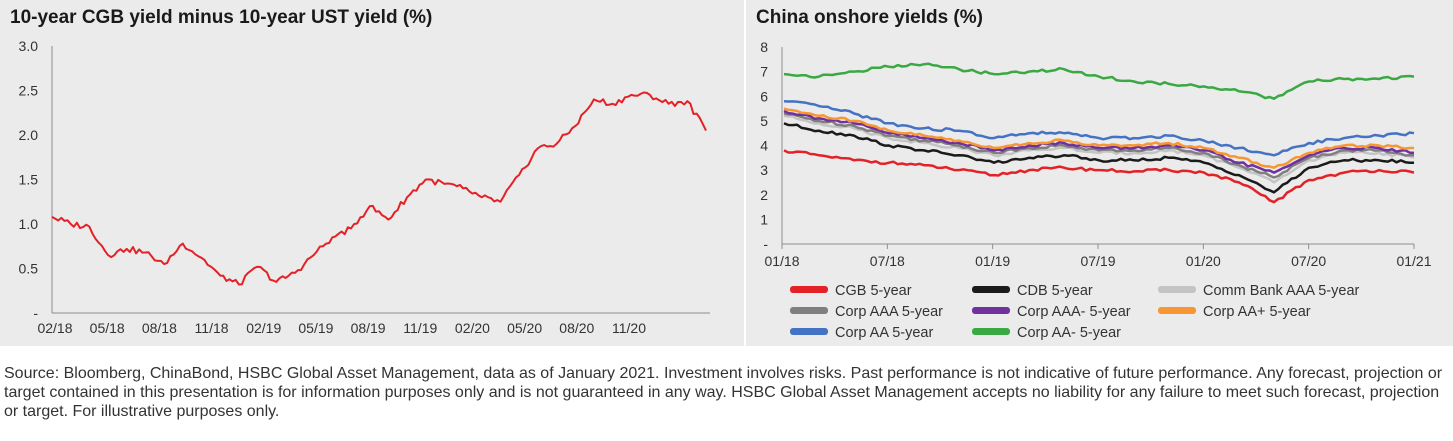  What do you see at coordinates (1097, 261) in the screenshot?
I see `x-tick-label: 07/19` at bounding box center [1097, 261].